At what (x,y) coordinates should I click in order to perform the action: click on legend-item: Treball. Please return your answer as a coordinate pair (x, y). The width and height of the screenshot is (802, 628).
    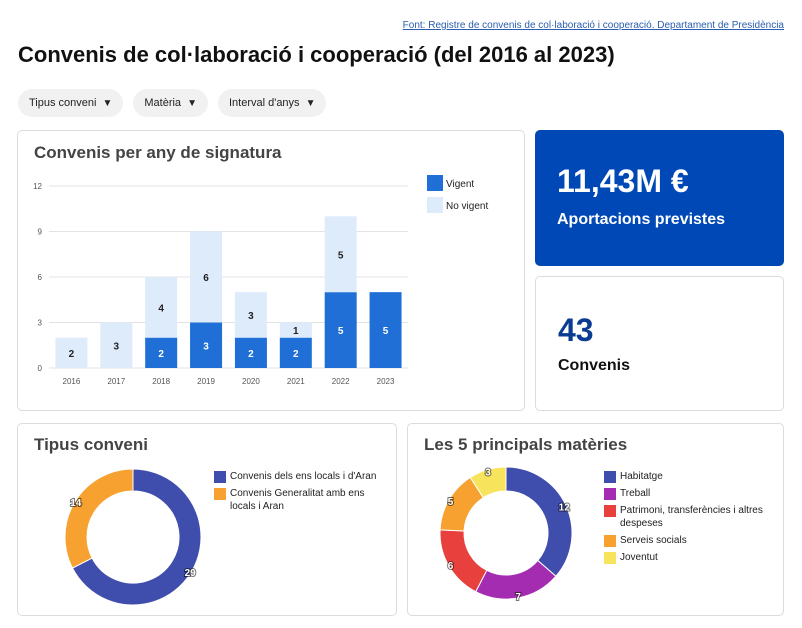
    Looking at the image, I should click on (689, 493).